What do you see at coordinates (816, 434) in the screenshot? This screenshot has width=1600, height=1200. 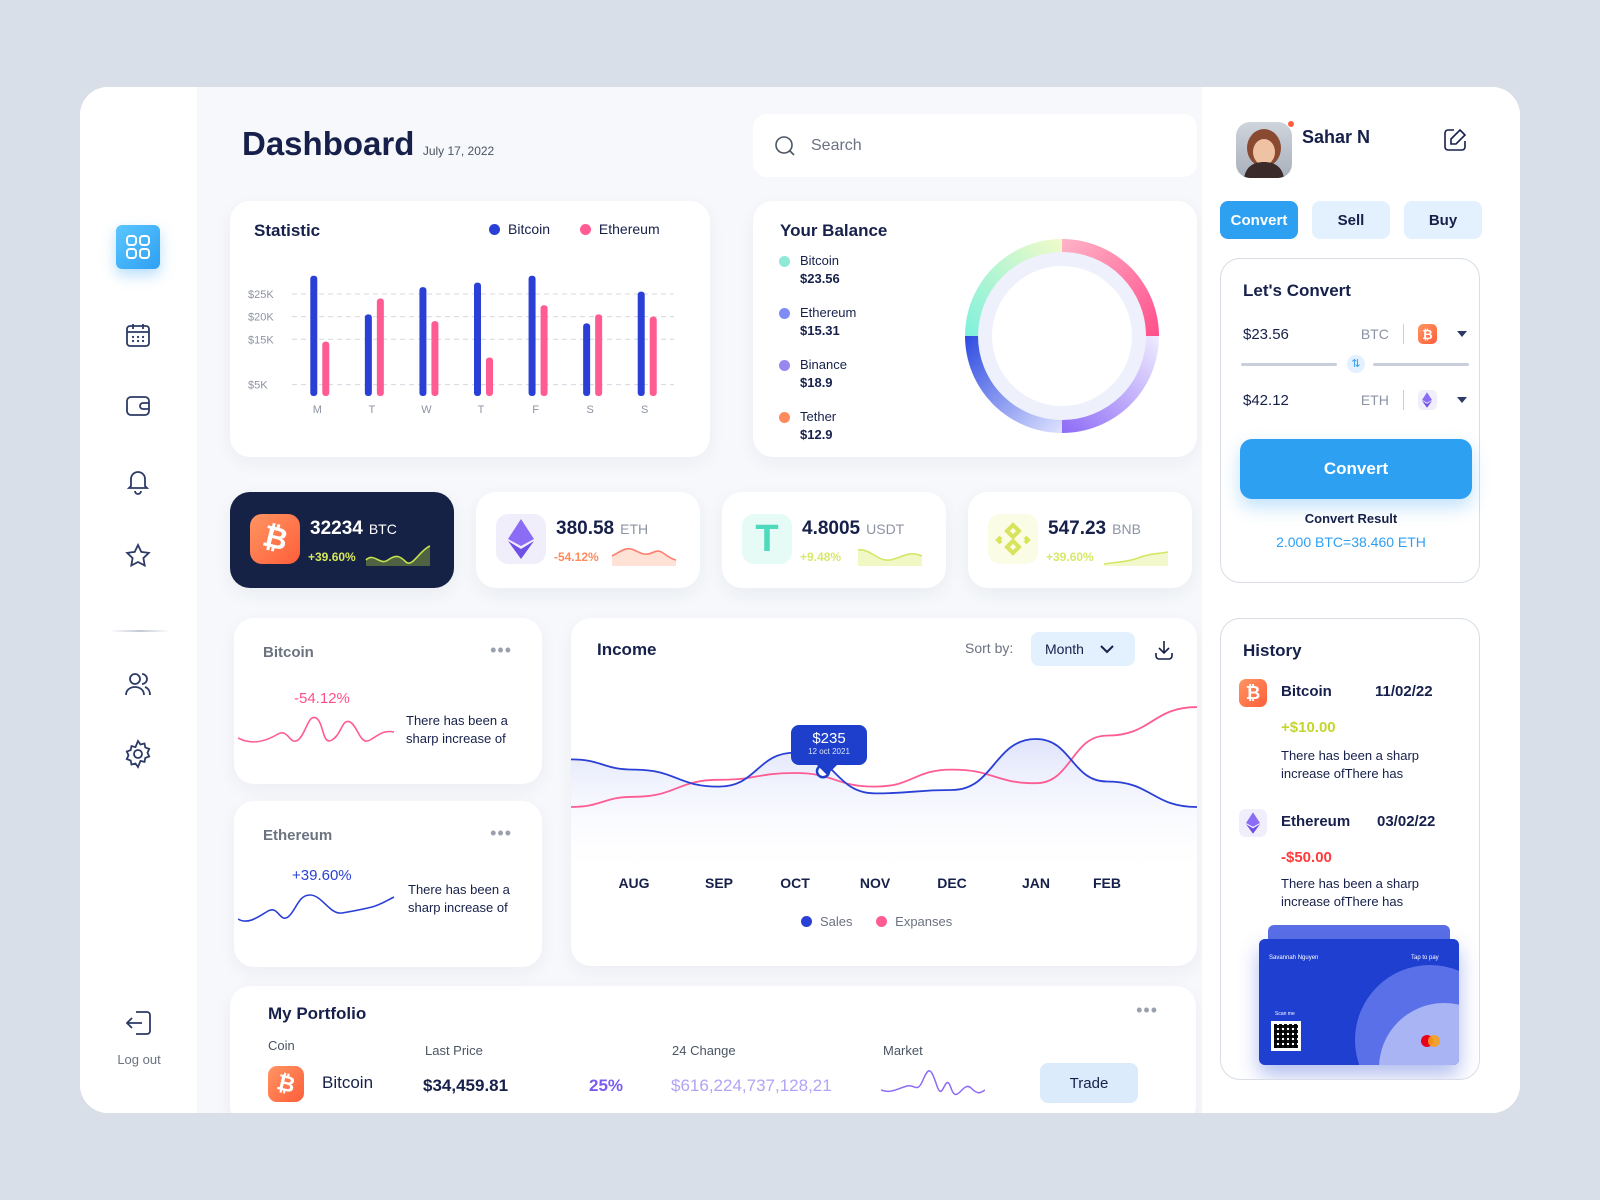 I see `balance-item-value: $12.9` at bounding box center [816, 434].